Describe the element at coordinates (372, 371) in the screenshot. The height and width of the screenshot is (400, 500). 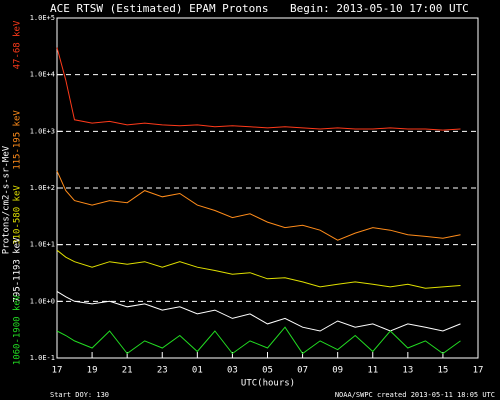
I see `x-tick-label: 11` at that location.